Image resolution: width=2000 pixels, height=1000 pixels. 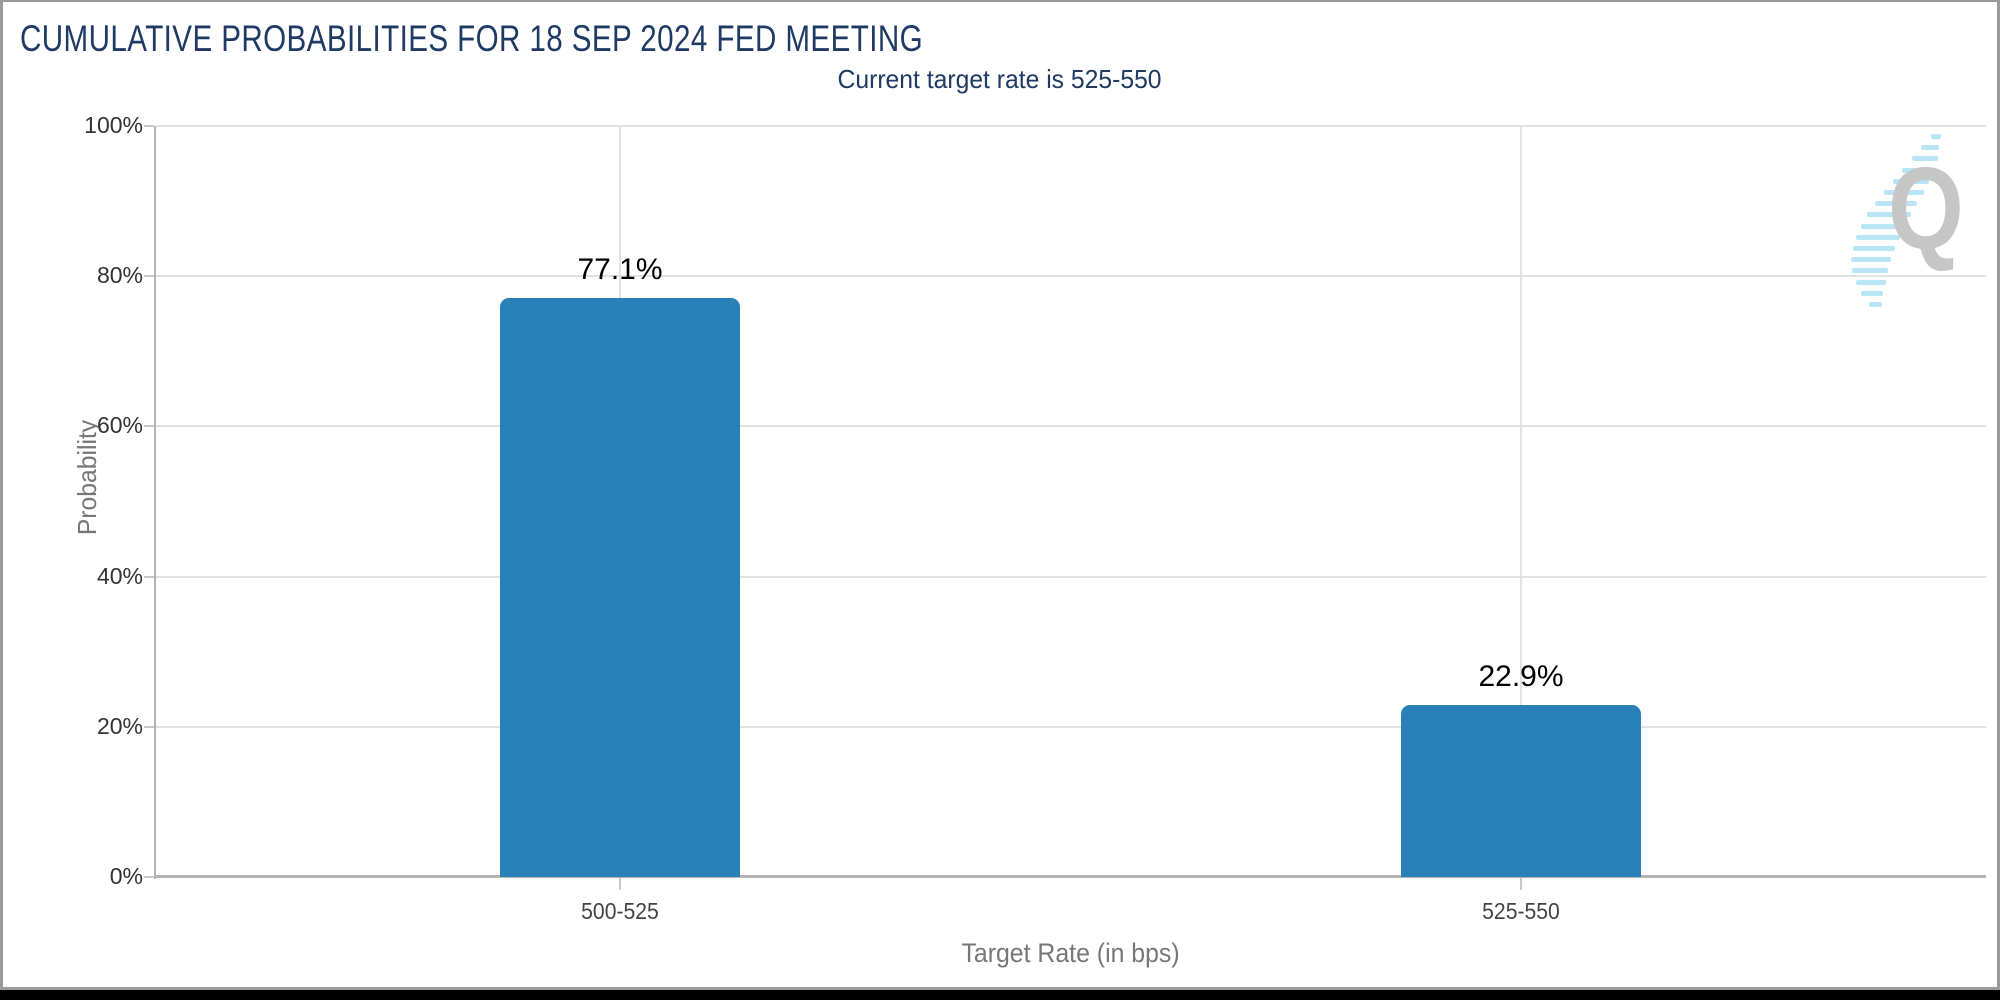 I want to click on y-tick-label: 80%, so click(x=119, y=275).